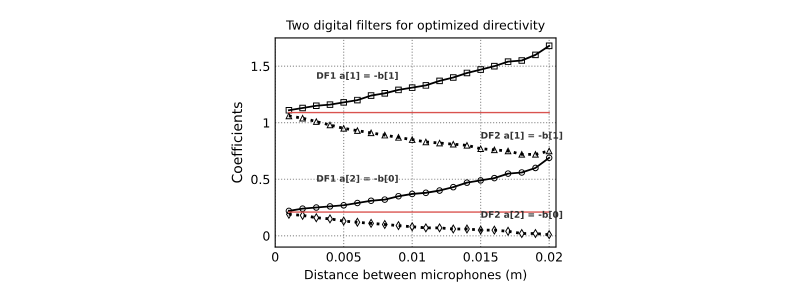 Image resolution: width=800 pixels, height=285 pixels. Describe the element at coordinates (267, 123) in the screenshot. I see `y-tick-label: 1` at that location.